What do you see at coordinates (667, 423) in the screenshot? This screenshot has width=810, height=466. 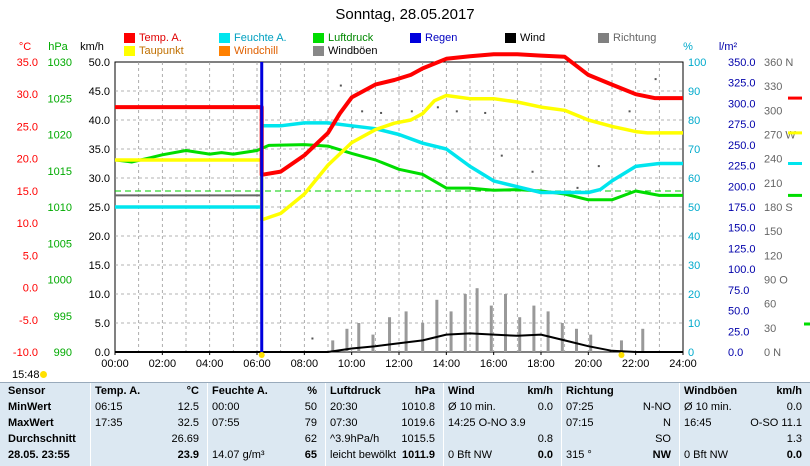 I see `stats-cell-value: N` at bounding box center [667, 423].